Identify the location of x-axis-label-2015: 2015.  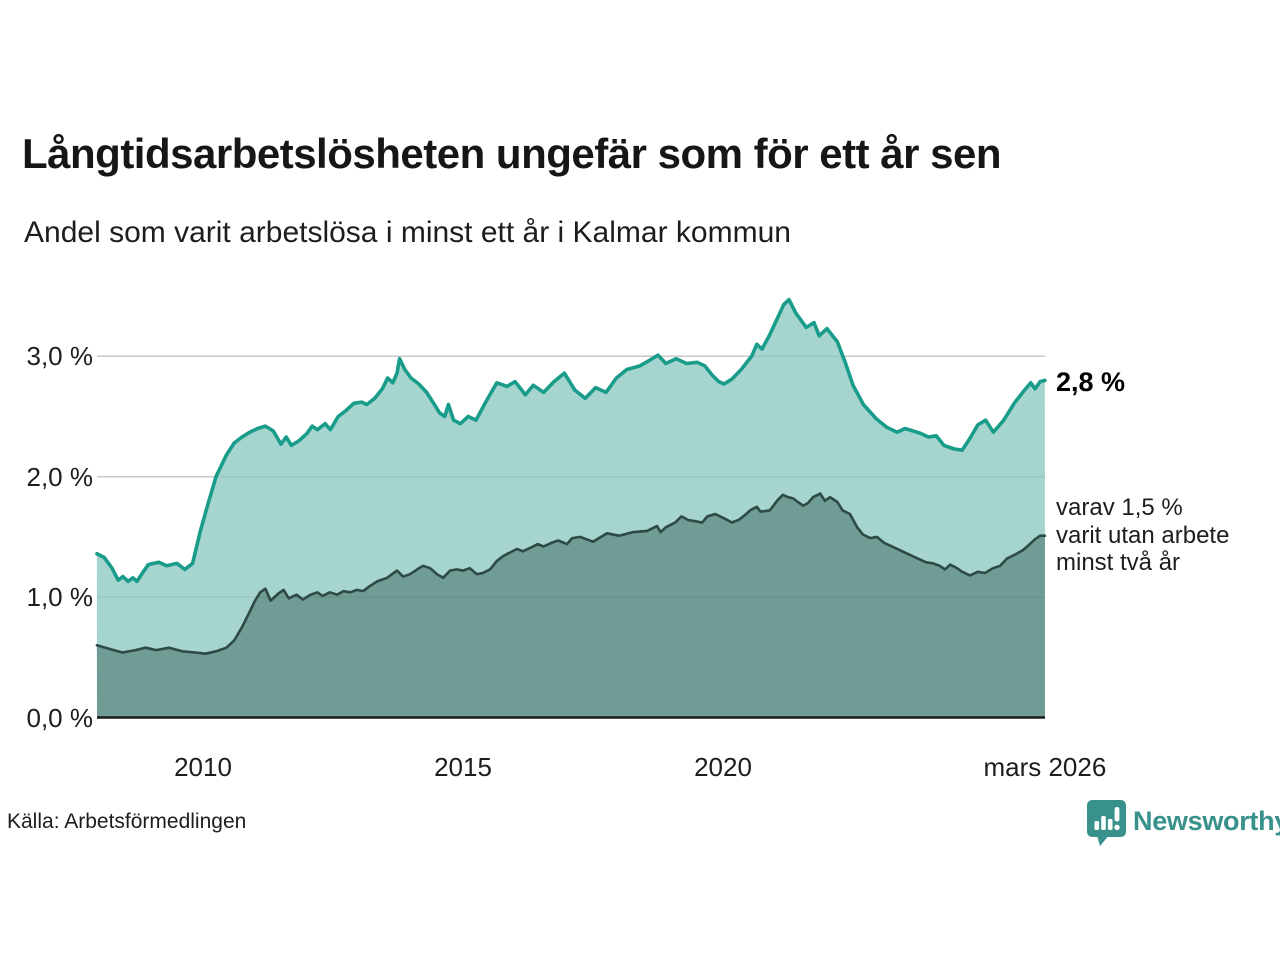
(463, 767).